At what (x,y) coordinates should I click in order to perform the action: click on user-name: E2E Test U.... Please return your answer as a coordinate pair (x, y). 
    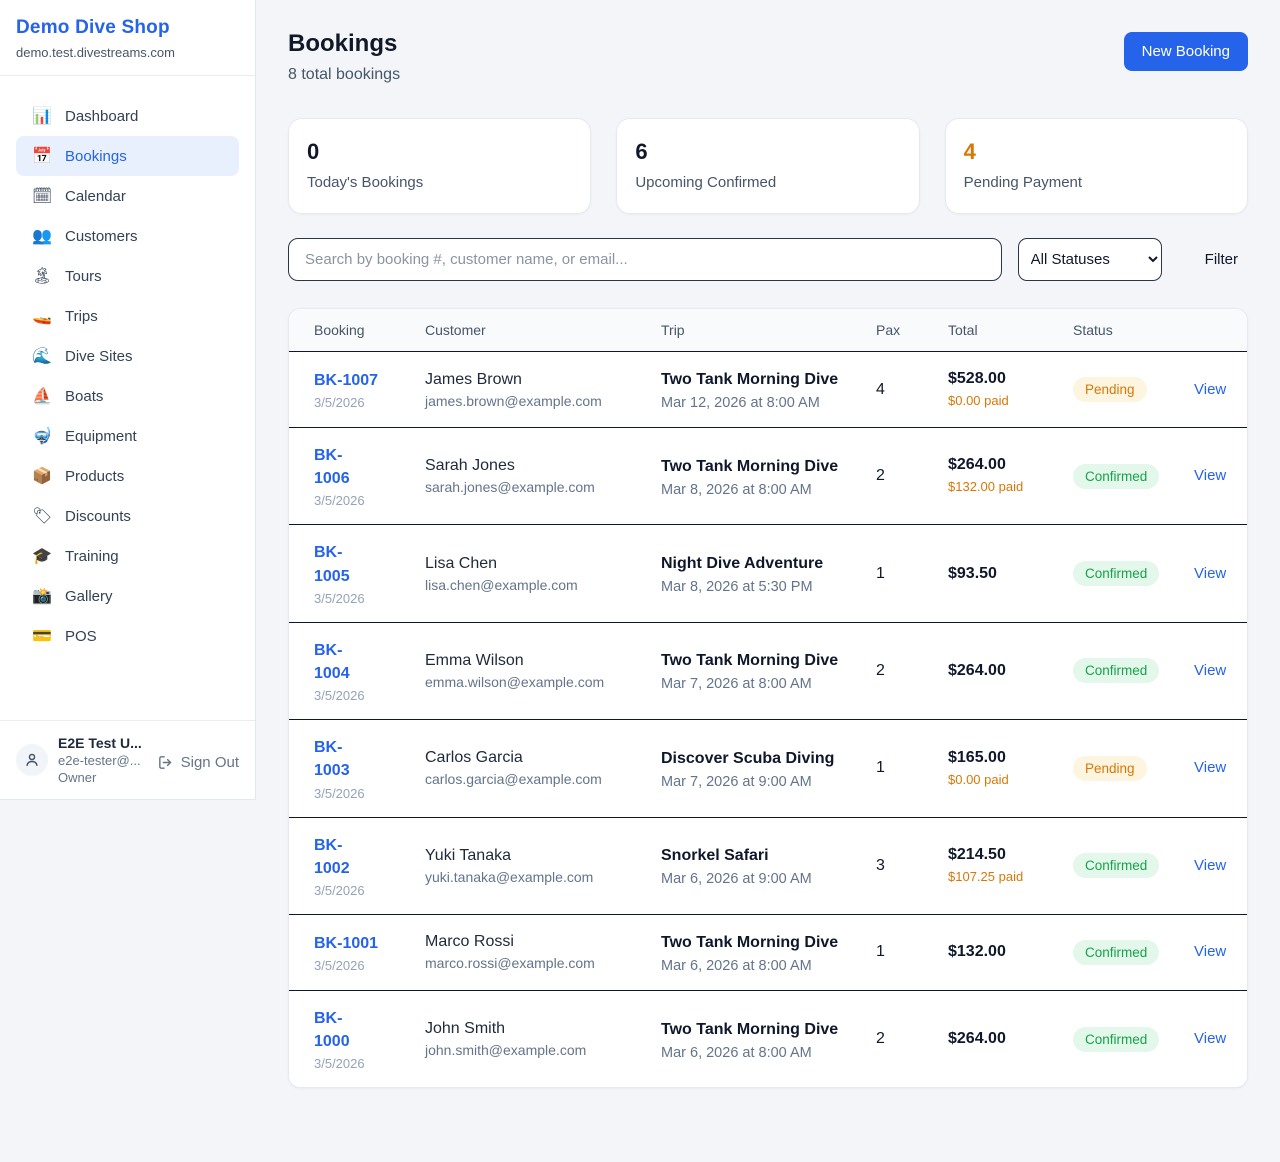
    Looking at the image, I should click on (100, 743).